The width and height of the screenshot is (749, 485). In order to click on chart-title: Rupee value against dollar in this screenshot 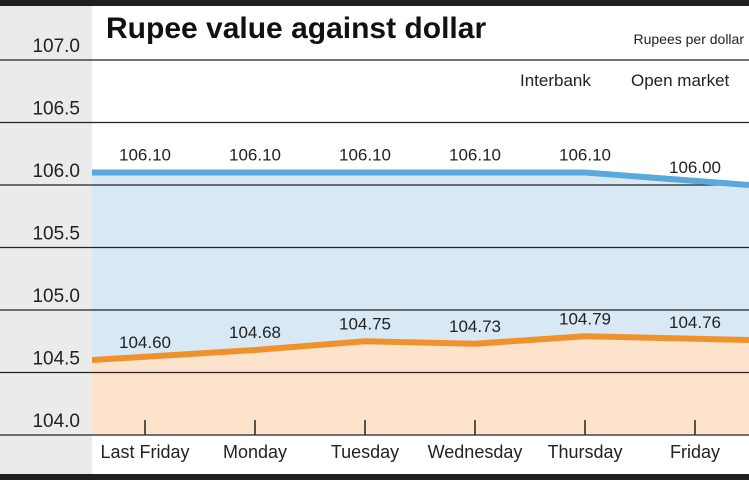, I will do `click(296, 28)`.